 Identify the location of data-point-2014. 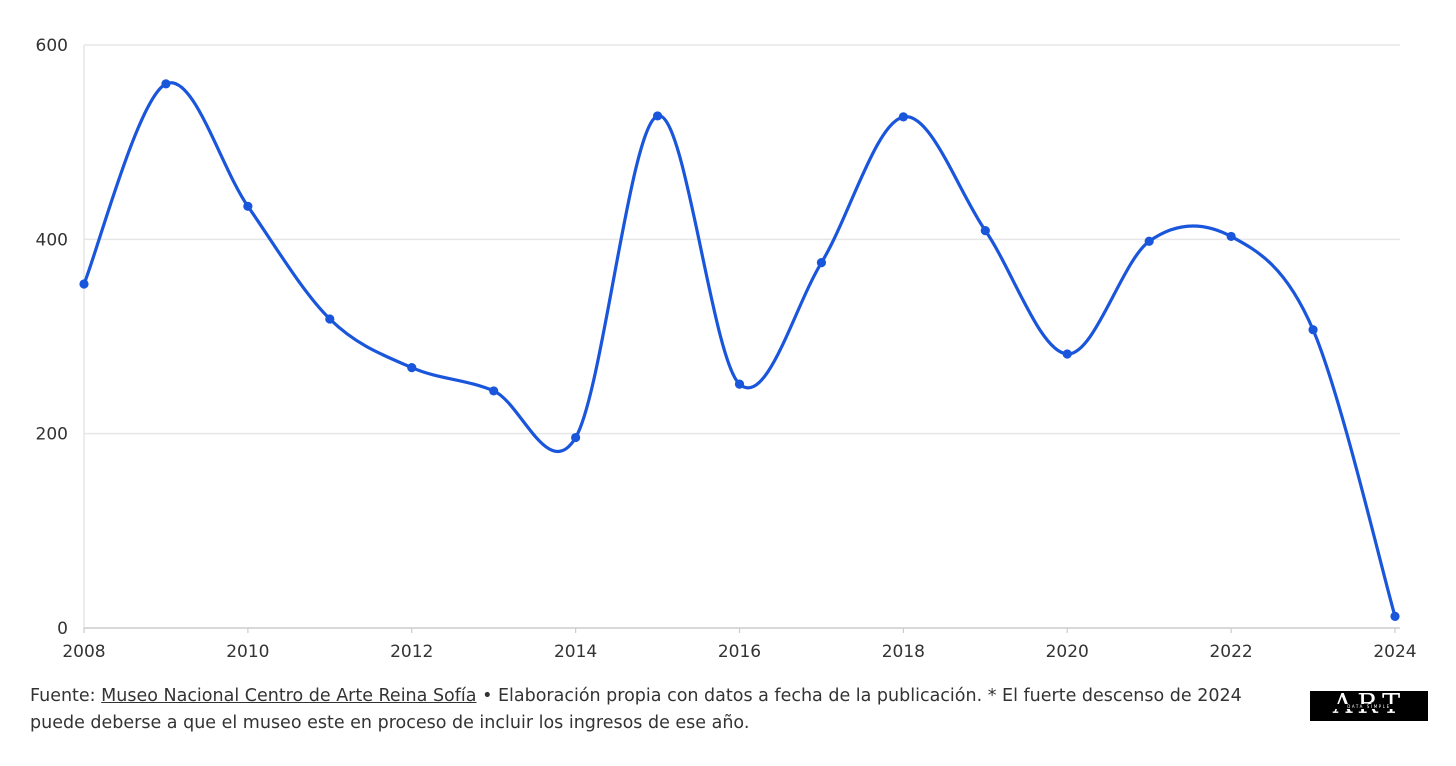
(576, 437).